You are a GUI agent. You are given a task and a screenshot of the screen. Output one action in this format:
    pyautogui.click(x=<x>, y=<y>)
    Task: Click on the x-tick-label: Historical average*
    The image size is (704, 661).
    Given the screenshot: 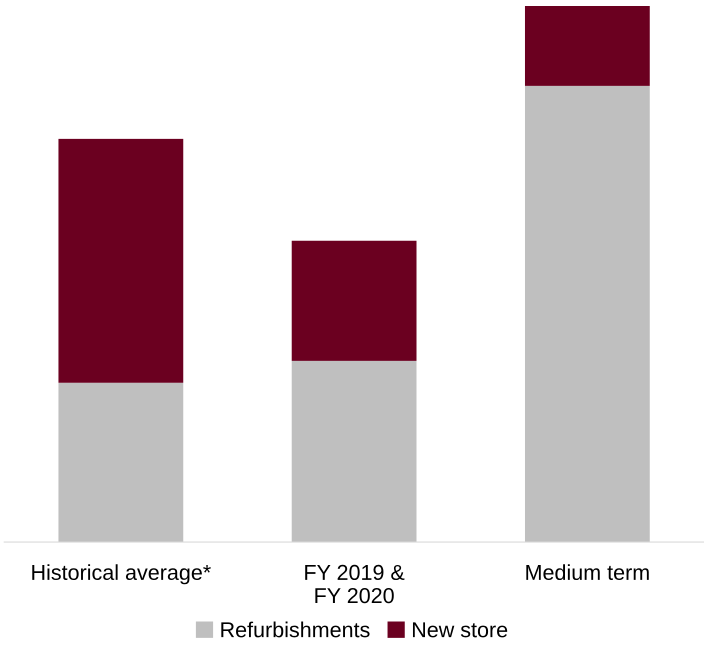 What is the action you would take?
    pyautogui.click(x=121, y=574)
    